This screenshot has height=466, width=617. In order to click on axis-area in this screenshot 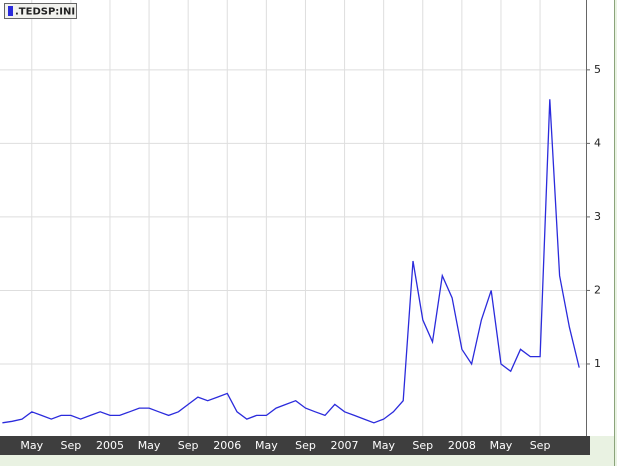, I will do `click(600, 218)`.